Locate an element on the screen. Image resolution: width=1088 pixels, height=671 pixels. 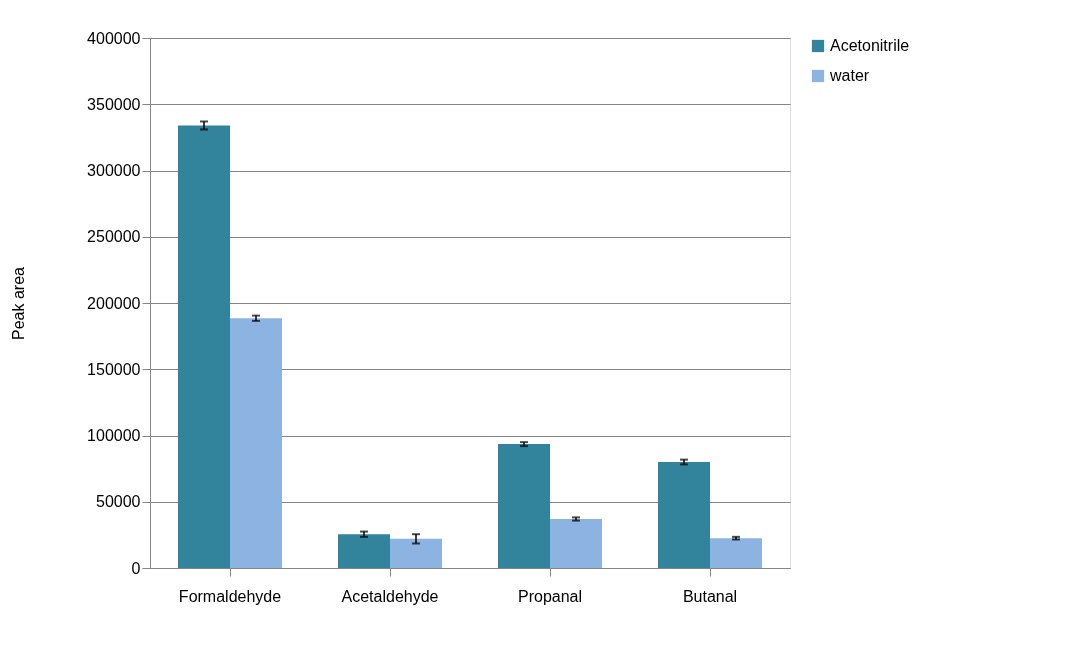
x-tick-label: Propanal is located at coordinates (550, 596).